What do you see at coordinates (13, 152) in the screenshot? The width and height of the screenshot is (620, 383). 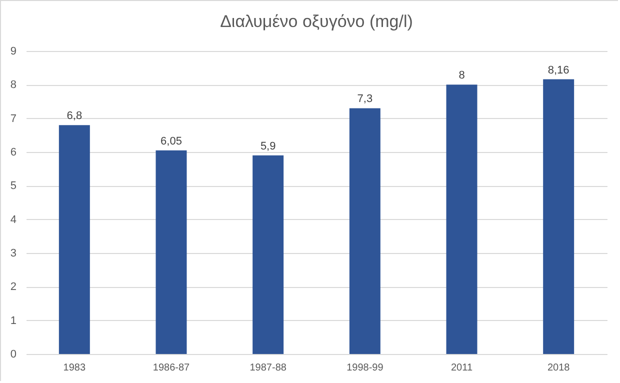 I see `y-tick-label: 6` at bounding box center [13, 152].